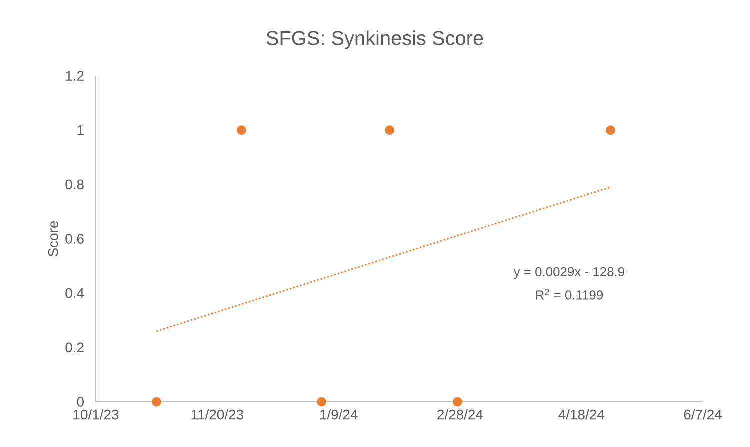 The height and width of the screenshot is (447, 750). I want to click on y-tick-label: 0.4, so click(75, 293).